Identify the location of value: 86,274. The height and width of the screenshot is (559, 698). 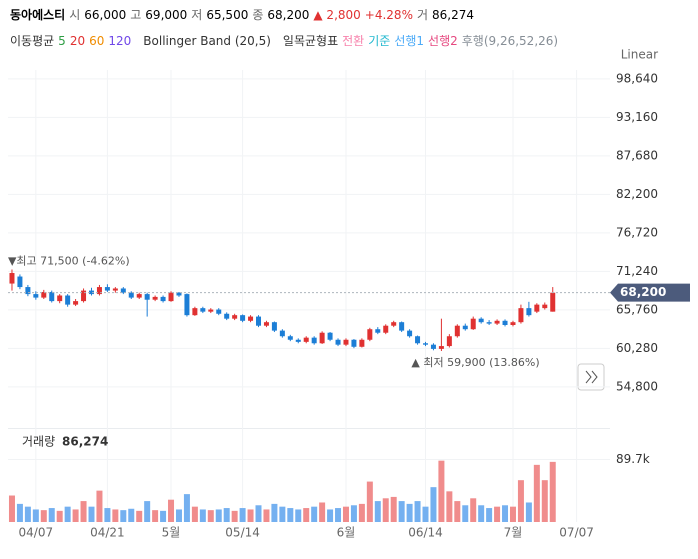
(453, 14).